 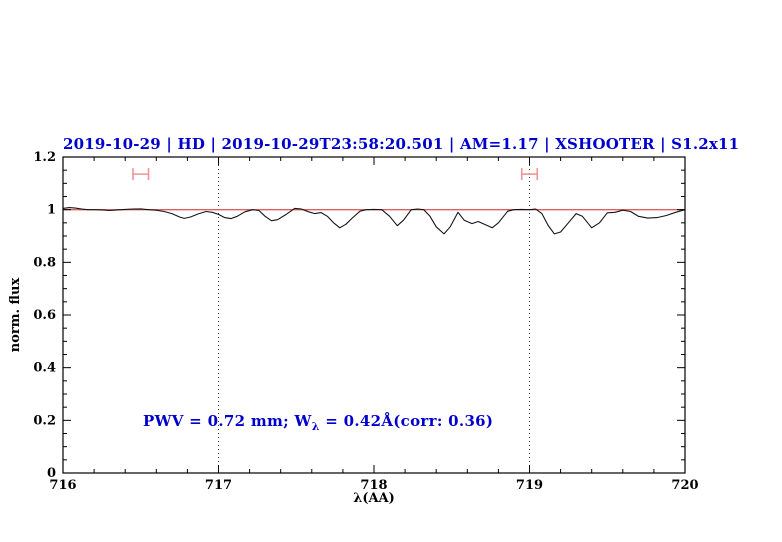 I want to click on annotation-suffix: = 0.42Å(corr: 0.36), so click(x=406, y=421).